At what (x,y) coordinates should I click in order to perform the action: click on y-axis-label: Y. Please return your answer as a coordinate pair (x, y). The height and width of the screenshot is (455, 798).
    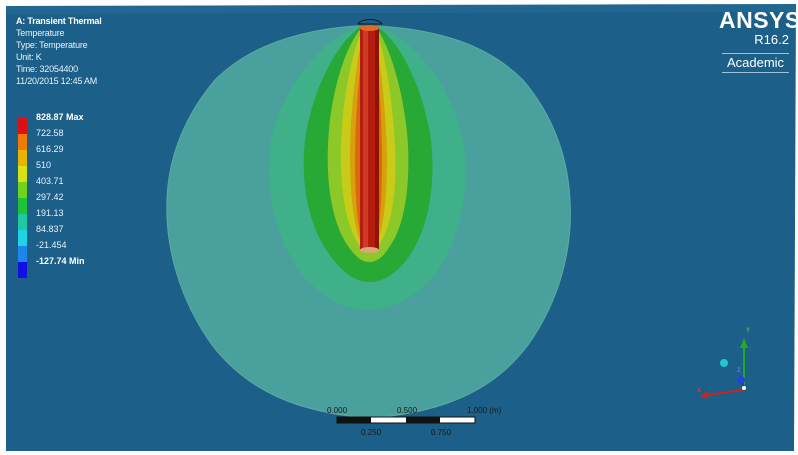
    Looking at the image, I should click on (748, 331).